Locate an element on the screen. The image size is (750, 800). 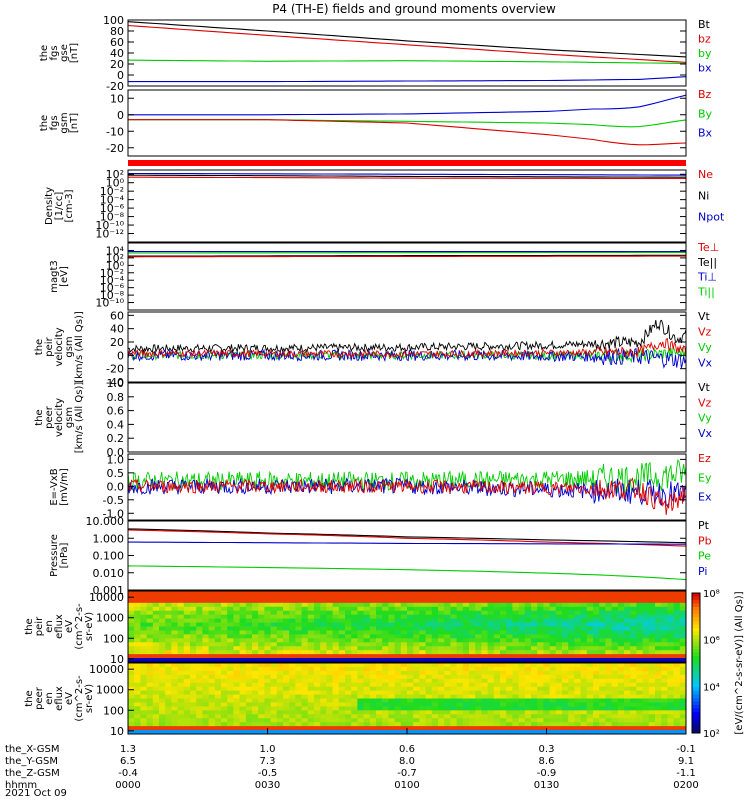
ytick-label: -10 is located at coordinates (115, 131).